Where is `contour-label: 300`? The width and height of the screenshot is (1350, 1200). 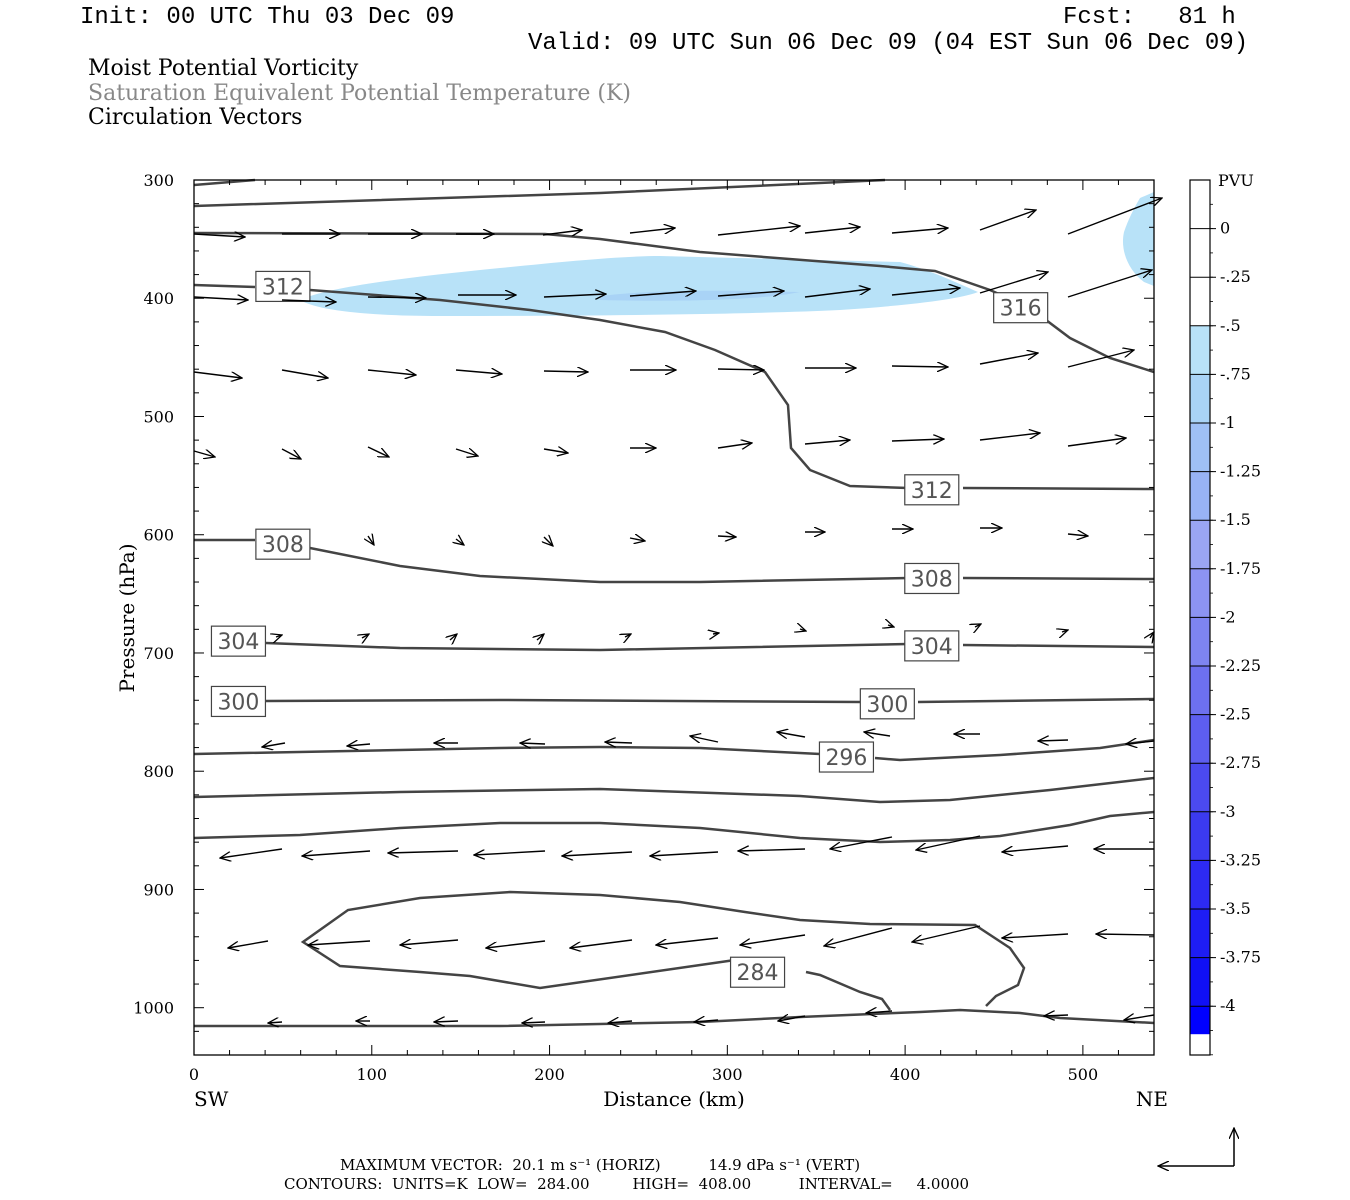 contour-label: 300 is located at coordinates (238, 702).